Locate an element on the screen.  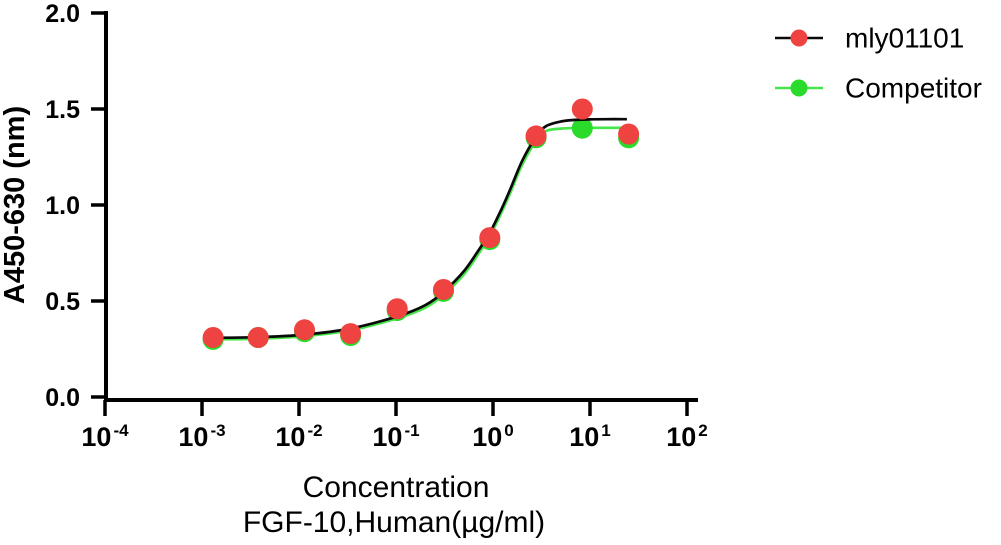
legend-item-mly01101: mly01101 is located at coordinates (869, 38).